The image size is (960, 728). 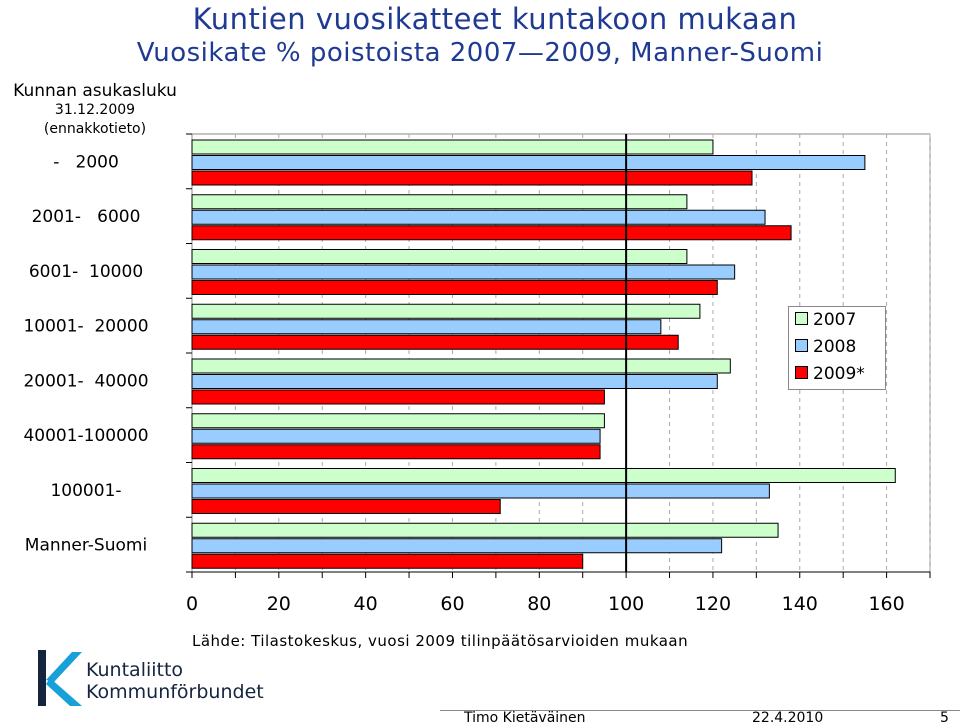 I want to click on x-tick-label: 40, so click(x=366, y=604).